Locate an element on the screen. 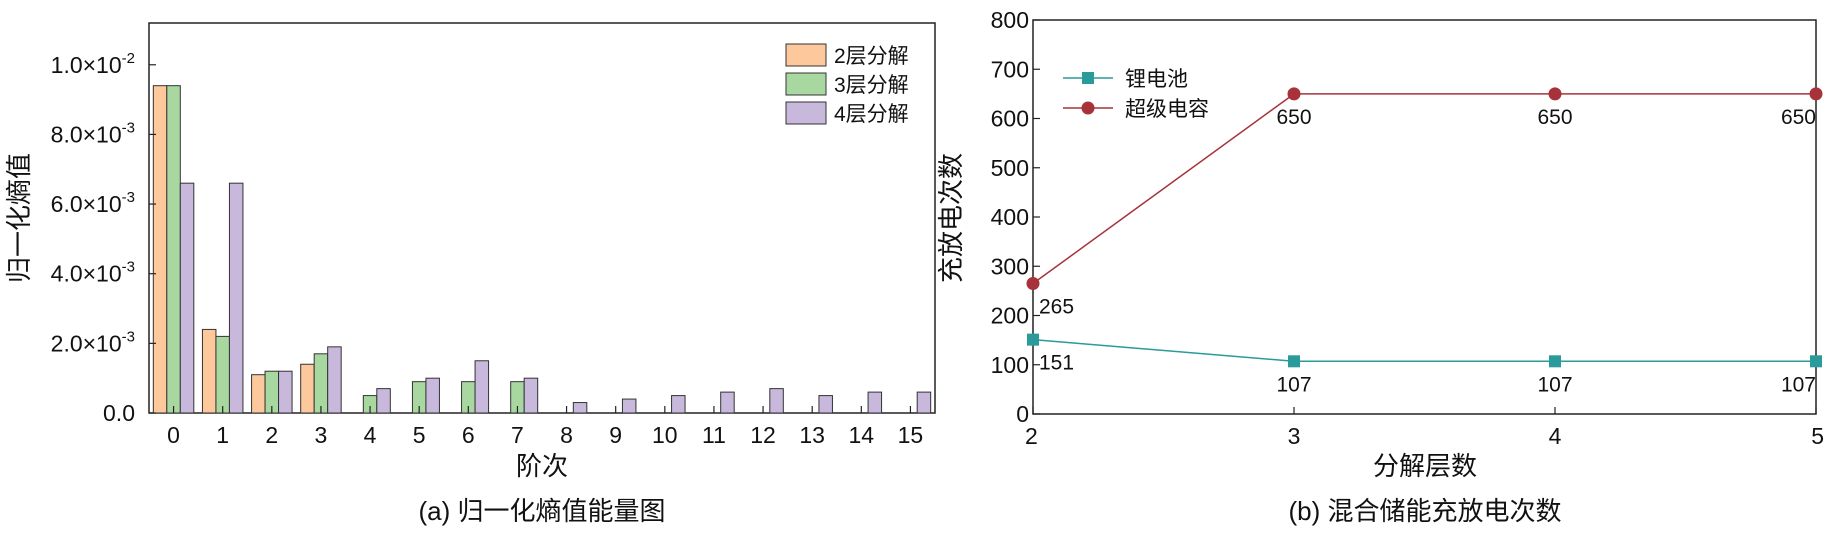 This screenshot has width=1829, height=537. x-tick-label: 7 is located at coordinates (517, 435).